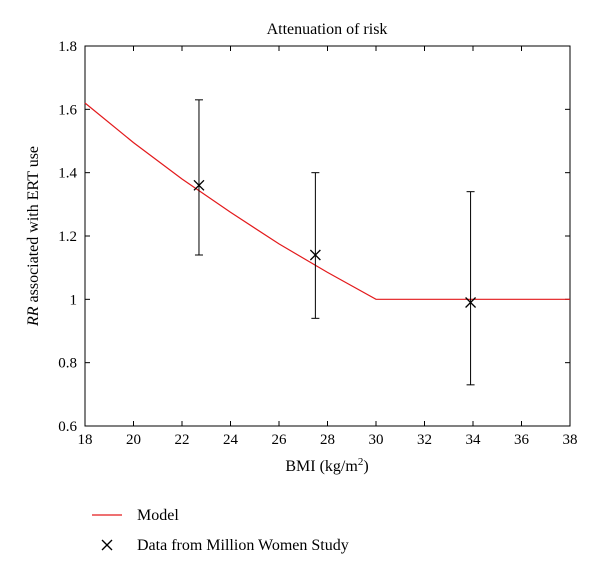  I want to click on x-axis-label-superscript: 2, so click(361, 462).